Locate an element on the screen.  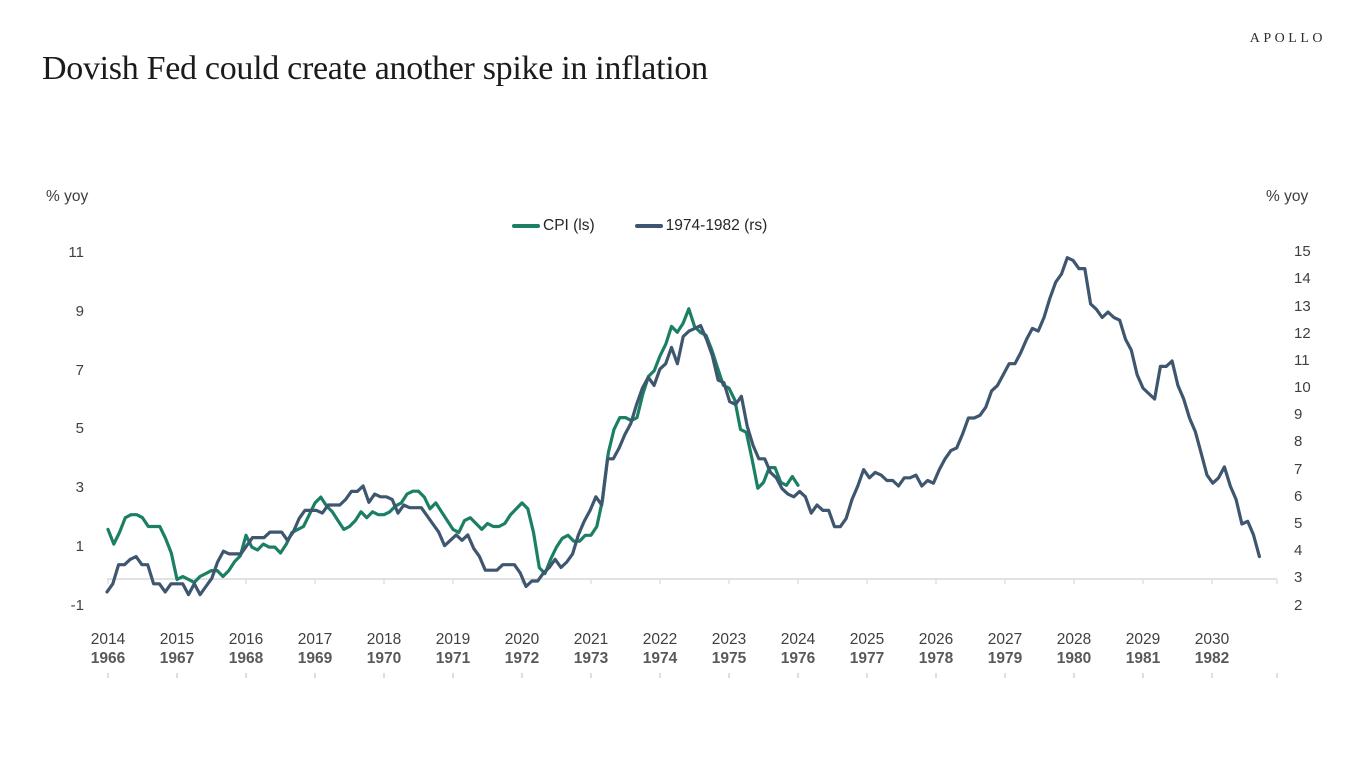
right-axis-tick-label: 7 is located at coordinates (1298, 469).